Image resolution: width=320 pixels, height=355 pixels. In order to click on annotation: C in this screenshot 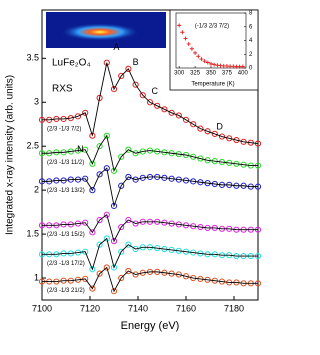, I will do `click(155, 91)`.